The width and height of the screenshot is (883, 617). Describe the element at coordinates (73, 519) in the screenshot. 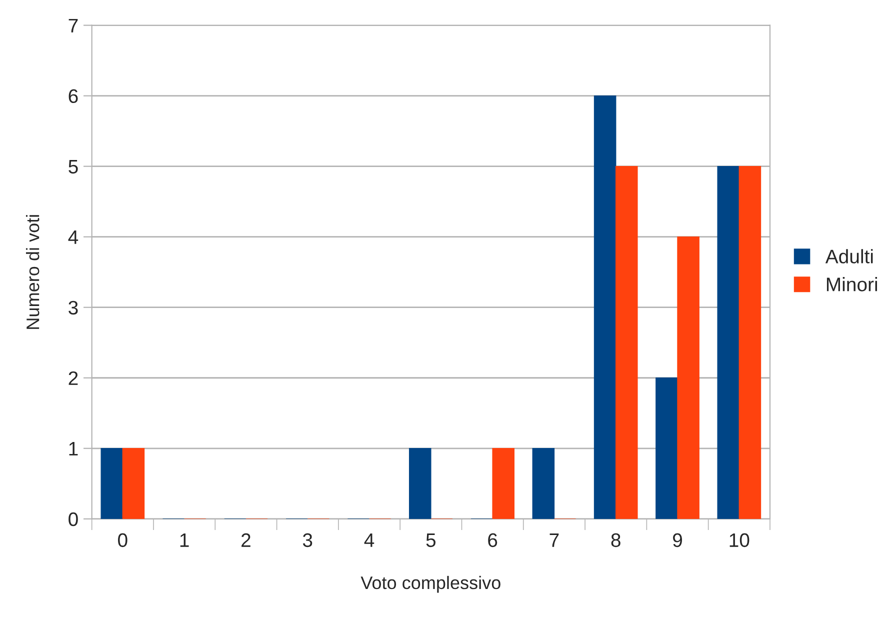

I see `y-tick-label: 0` at that location.